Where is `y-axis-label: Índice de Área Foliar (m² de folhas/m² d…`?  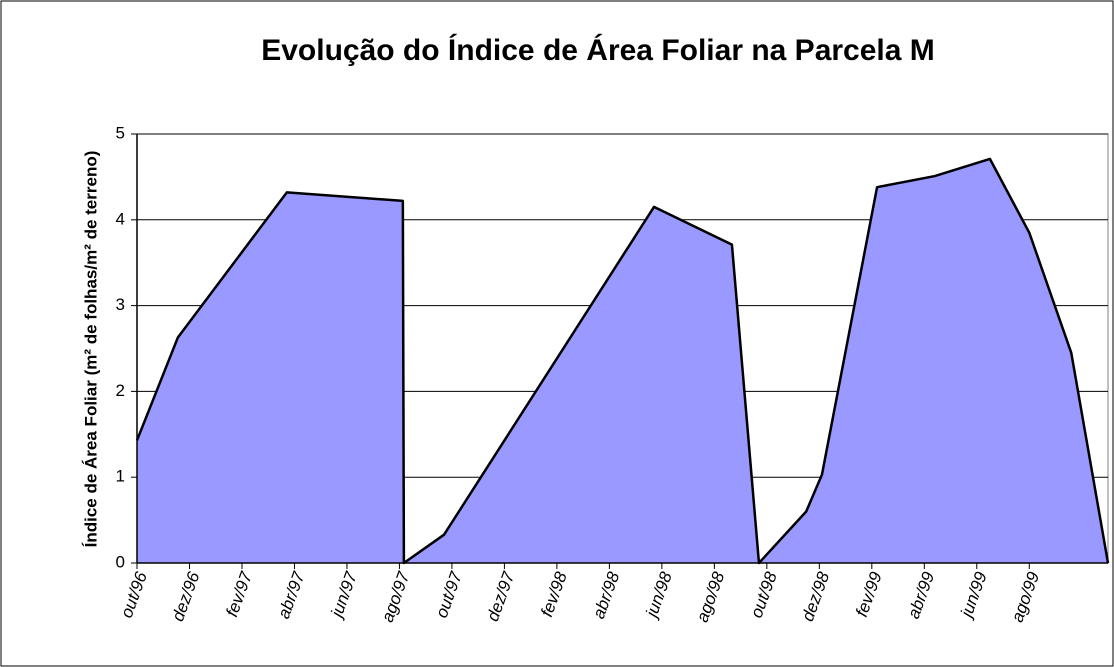 y-axis-label: Índice de Área Foliar (m² de folhas/m² d… is located at coordinates (90, 349).